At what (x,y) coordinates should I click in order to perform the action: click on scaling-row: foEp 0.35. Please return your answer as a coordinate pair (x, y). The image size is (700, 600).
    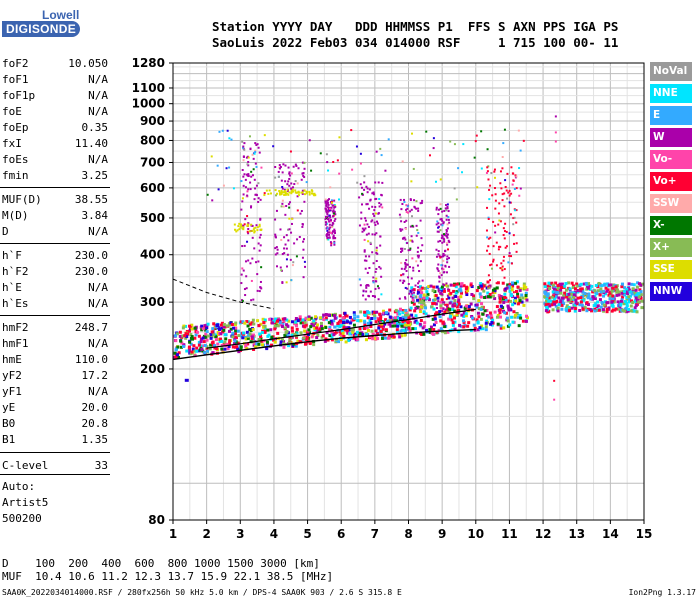
    Looking at the image, I should click on (55, 128).